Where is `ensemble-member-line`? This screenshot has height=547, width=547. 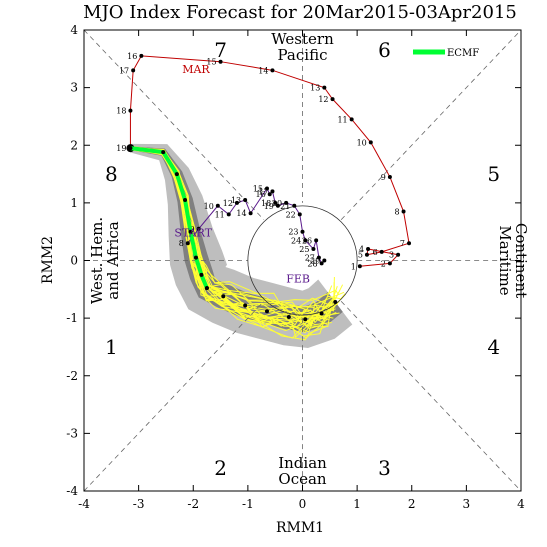
ensemble-member-line is located at coordinates (230, 241).